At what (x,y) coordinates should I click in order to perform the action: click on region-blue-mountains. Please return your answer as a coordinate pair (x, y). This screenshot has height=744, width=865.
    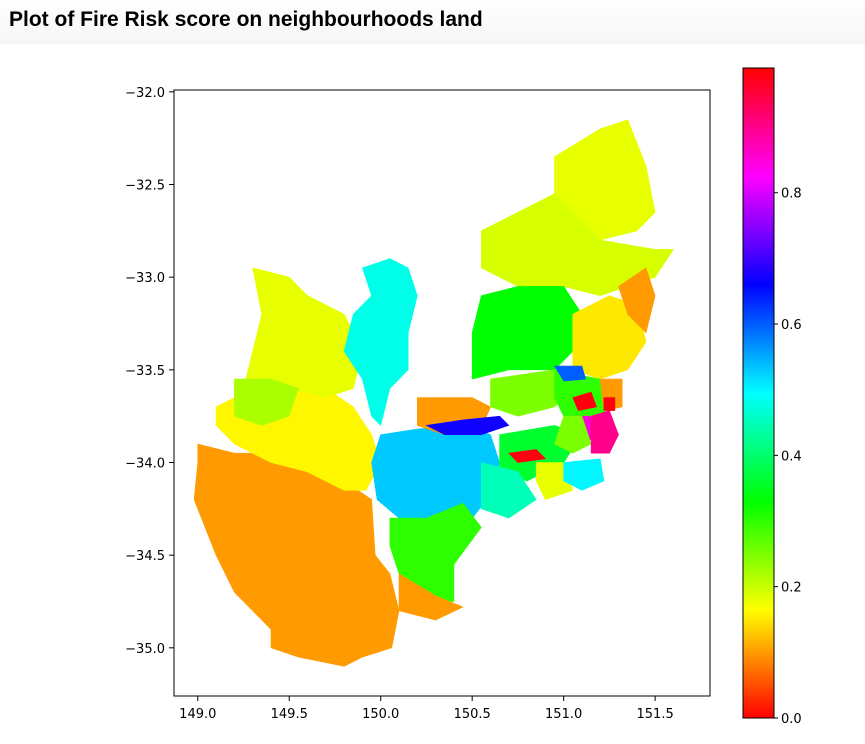
    Looking at the image, I should click on (435, 476).